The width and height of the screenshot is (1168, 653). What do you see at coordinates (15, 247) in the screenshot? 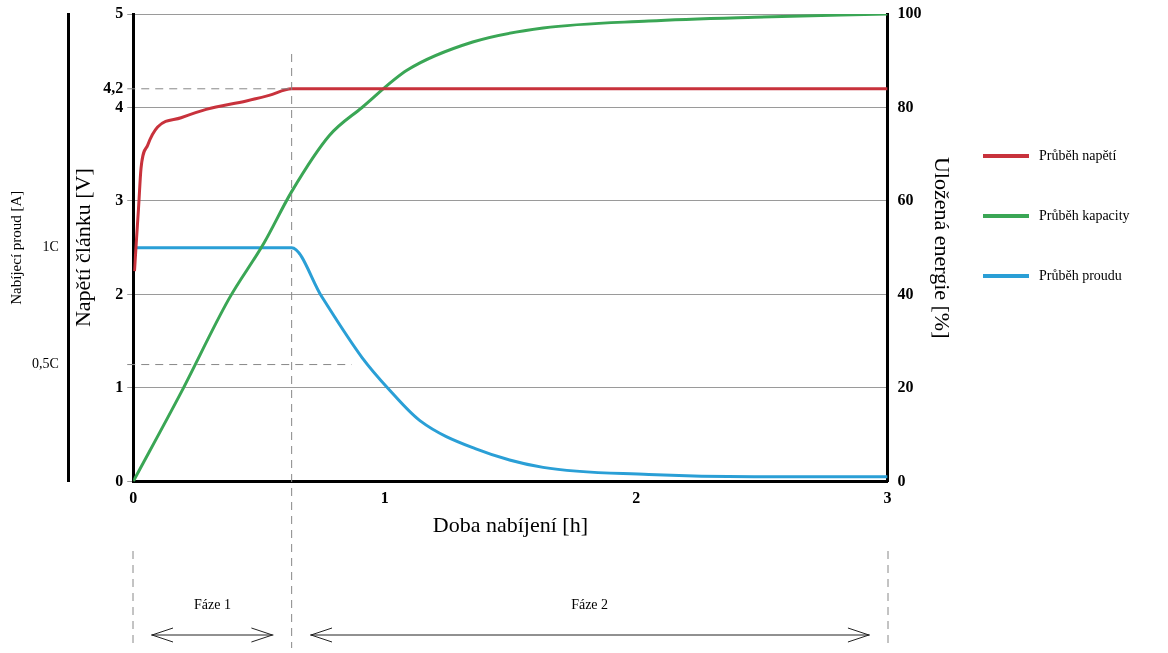
I see `y3-axis-title: Nabíjecí proud [A]` at bounding box center [15, 247].